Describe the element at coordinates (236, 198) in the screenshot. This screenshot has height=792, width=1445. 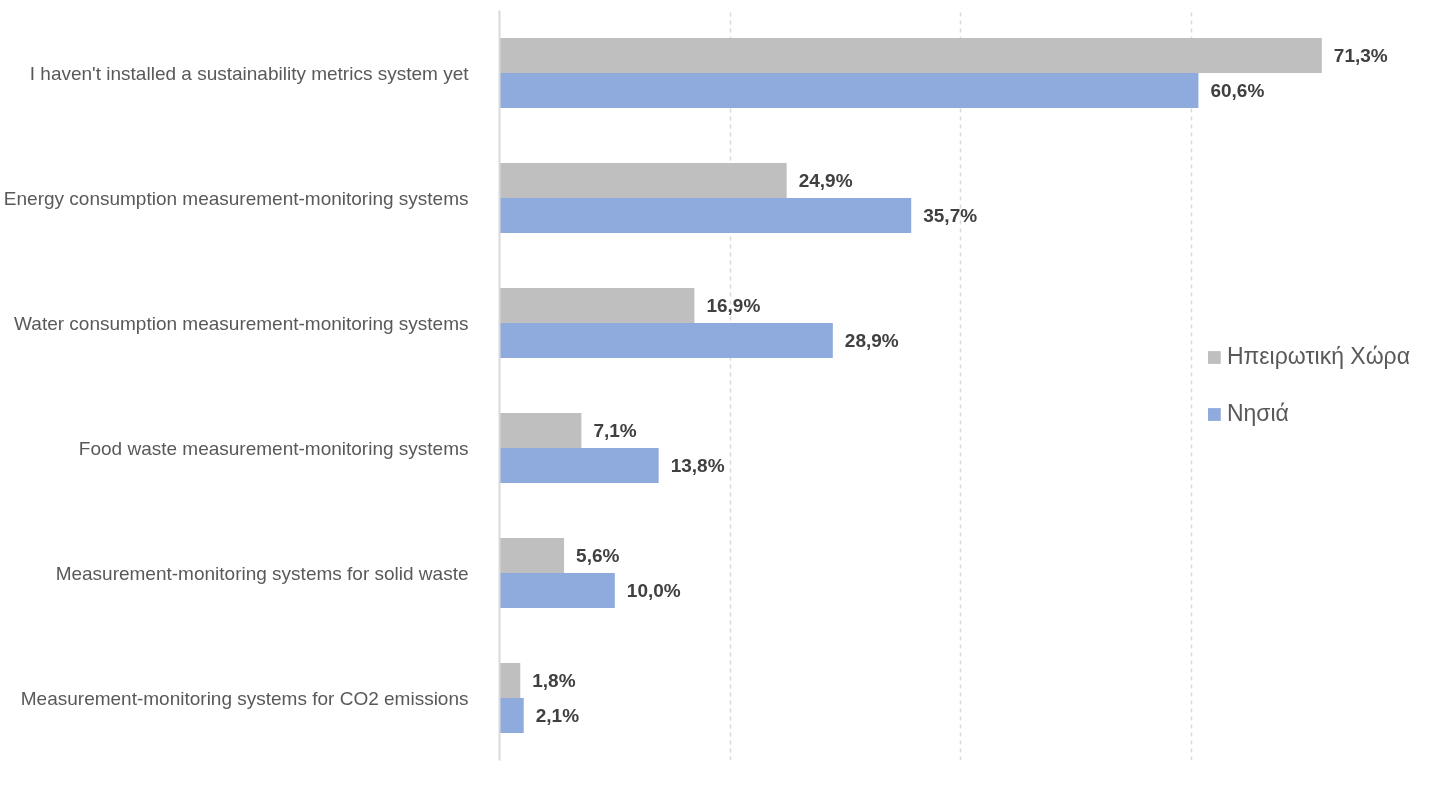
I see `y-tick-label: Energy consumption measurement-monitoring systems` at that location.